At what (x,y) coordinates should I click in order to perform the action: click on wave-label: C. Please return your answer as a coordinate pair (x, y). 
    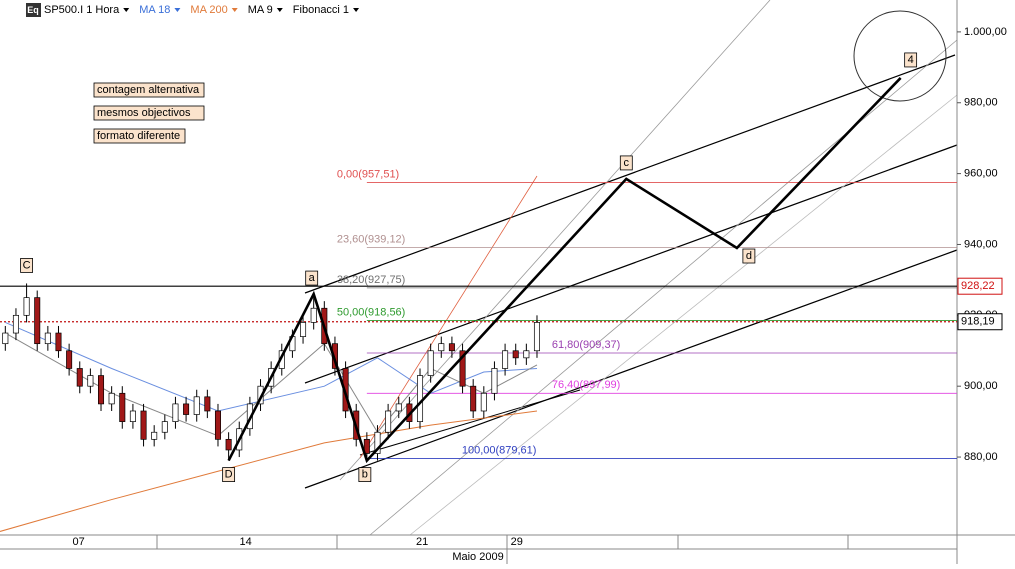
    Looking at the image, I should click on (27, 265).